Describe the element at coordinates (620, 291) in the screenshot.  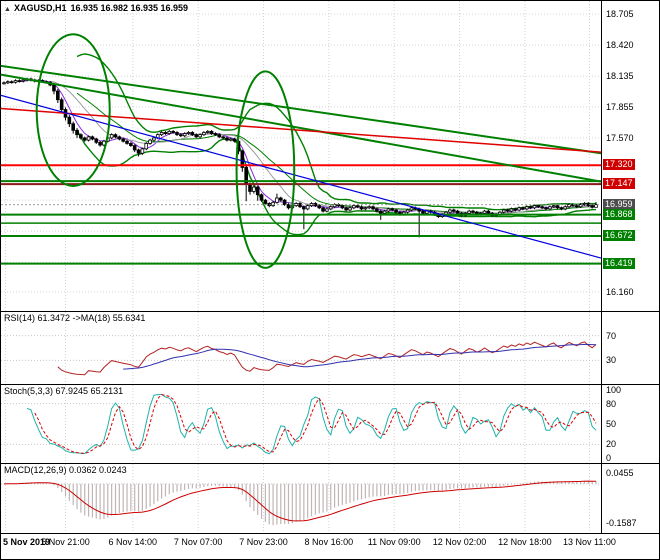
I see `y-axis-tick-label: 16.160` at that location.